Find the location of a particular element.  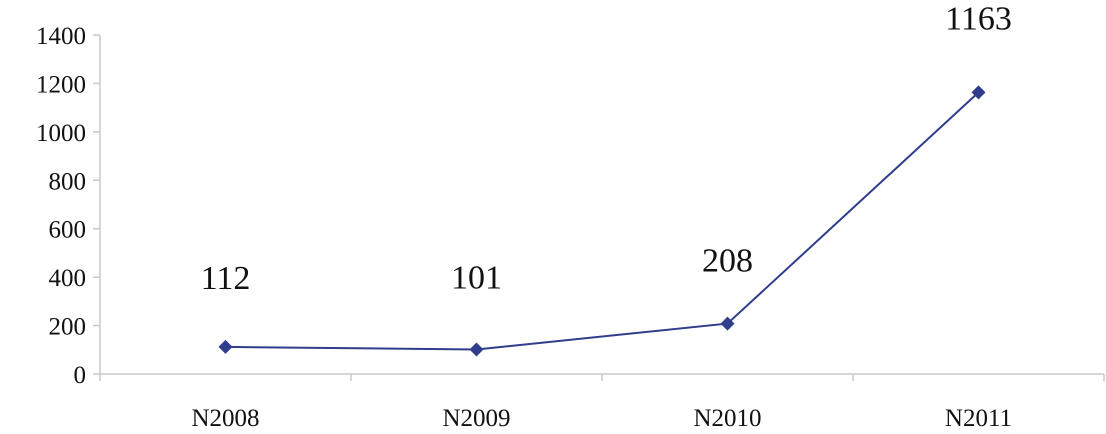

y-tick-label: 400 is located at coordinates (68, 278).